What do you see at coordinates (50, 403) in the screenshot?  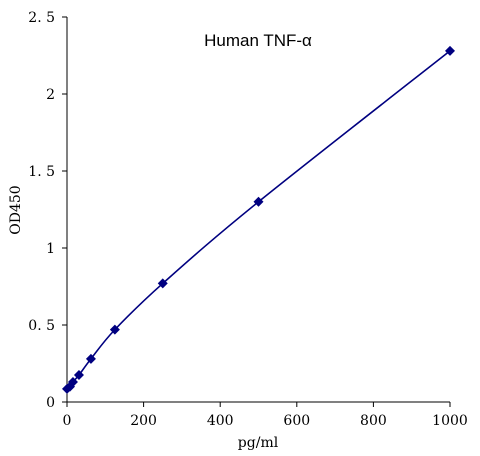 I see `y-tick-label: 0` at bounding box center [50, 403].